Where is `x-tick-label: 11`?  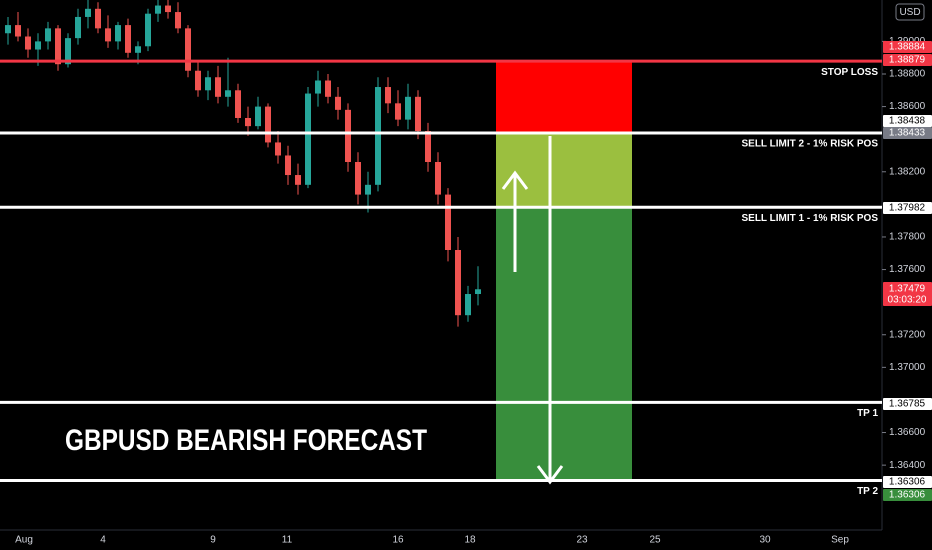 x-tick-label: 11 is located at coordinates (287, 540).